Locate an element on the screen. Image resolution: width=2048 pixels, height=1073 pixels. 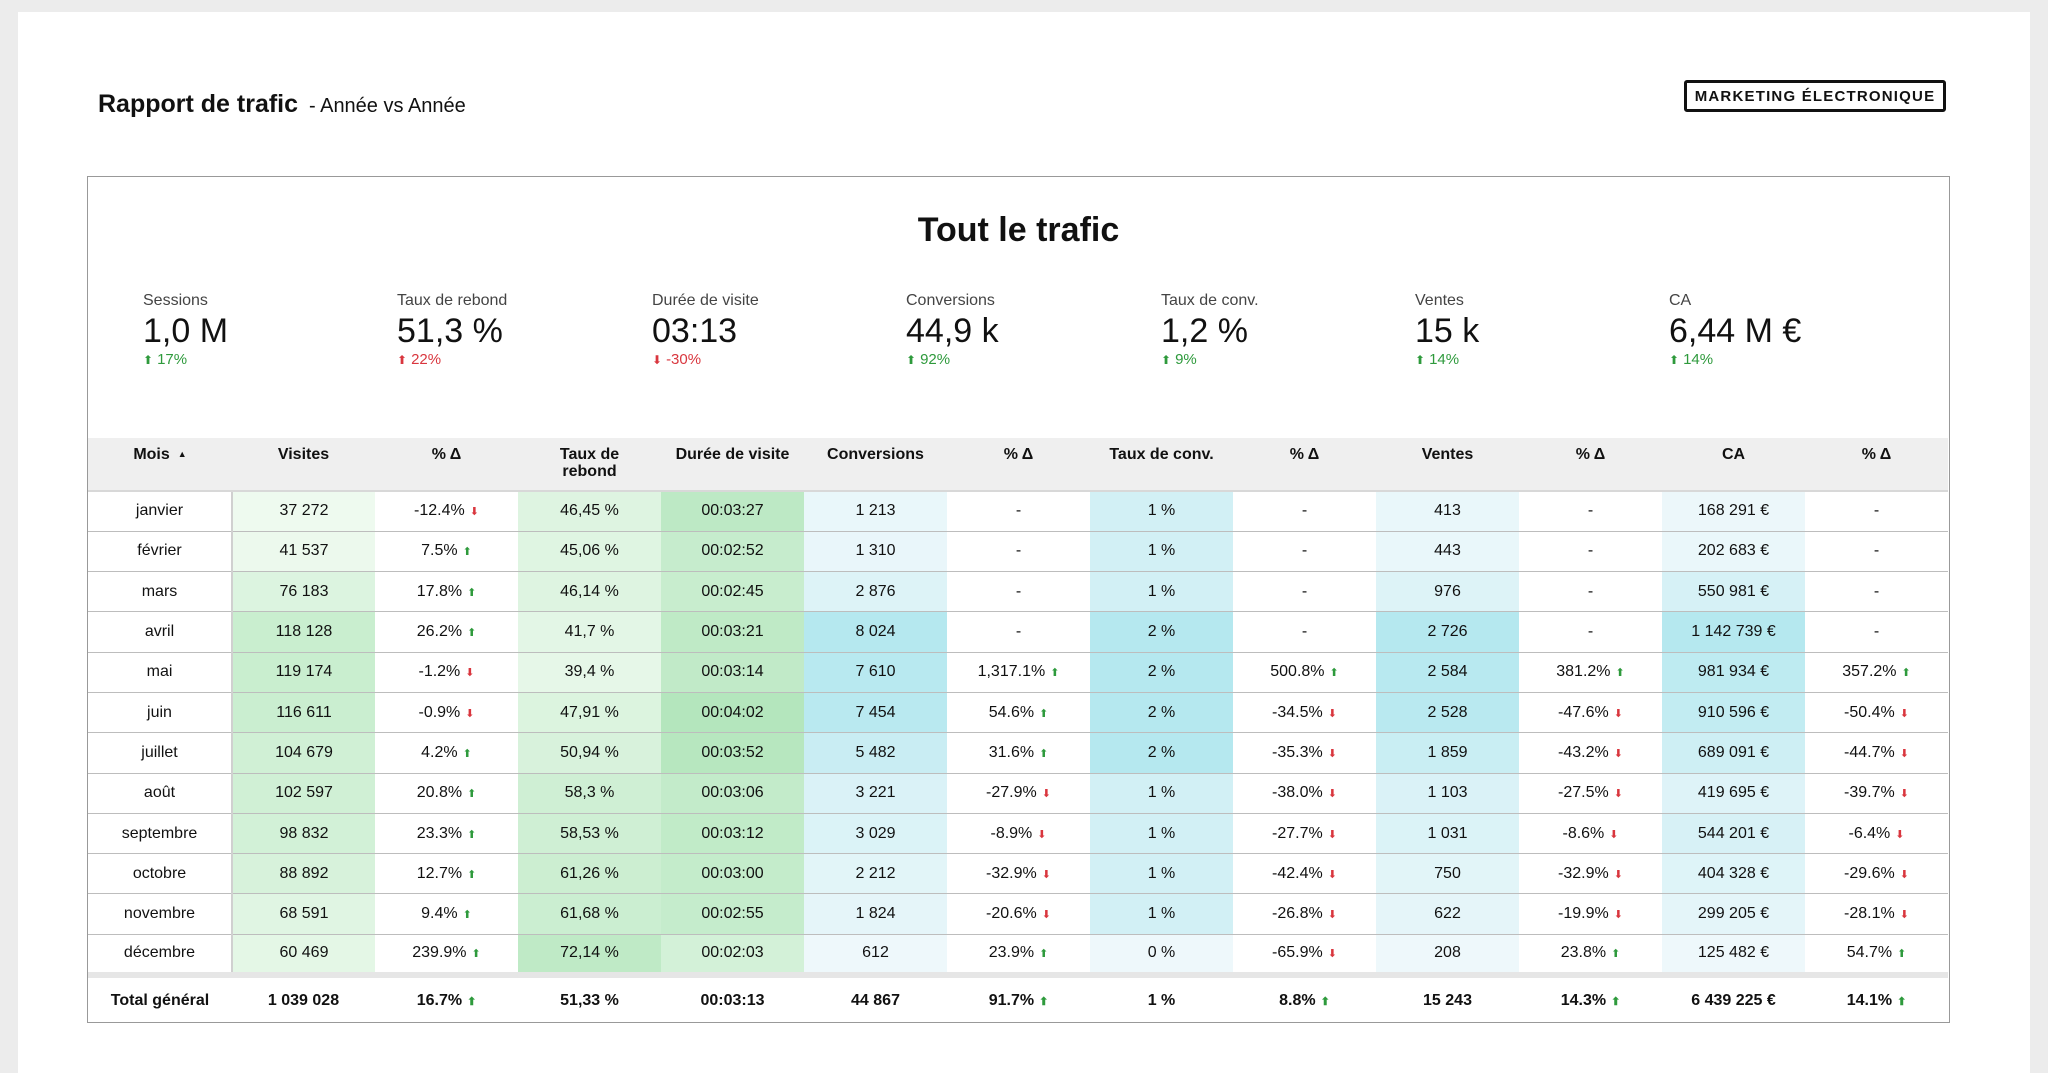
total-cell: 14.1% ⬆ is located at coordinates (1876, 995).